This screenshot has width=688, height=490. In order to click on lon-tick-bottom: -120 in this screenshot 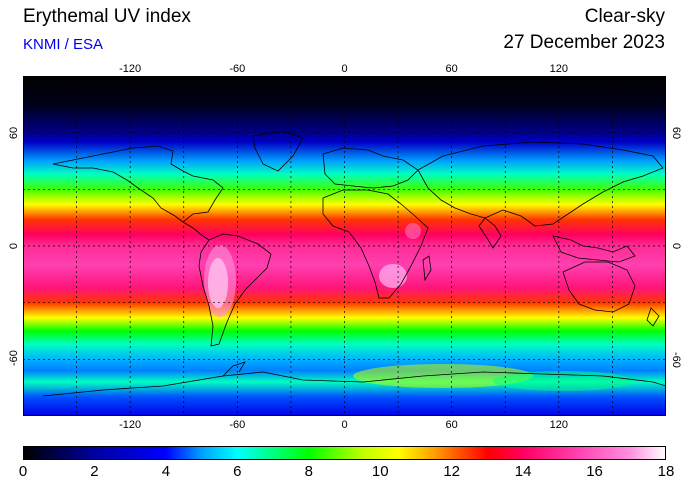, I will do `click(130, 425)`.